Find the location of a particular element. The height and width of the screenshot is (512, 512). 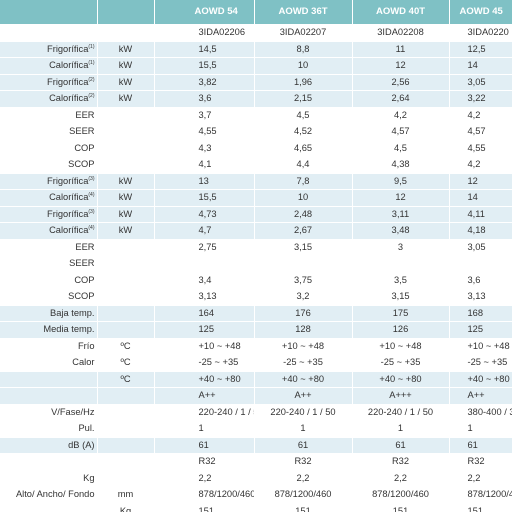

cell-value: 2,75 is located at coordinates (204, 247).